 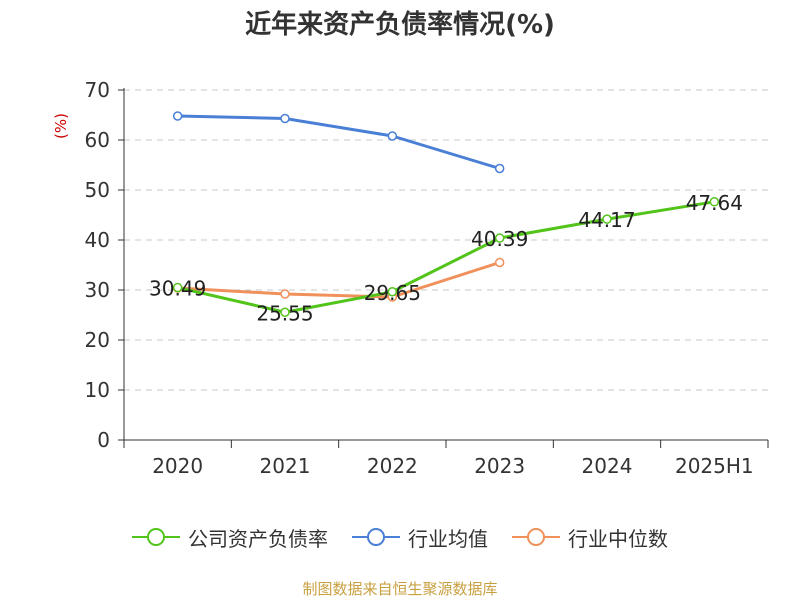 What do you see at coordinates (61, 126) in the screenshot?
I see `y-axis-label: (%)` at bounding box center [61, 126].